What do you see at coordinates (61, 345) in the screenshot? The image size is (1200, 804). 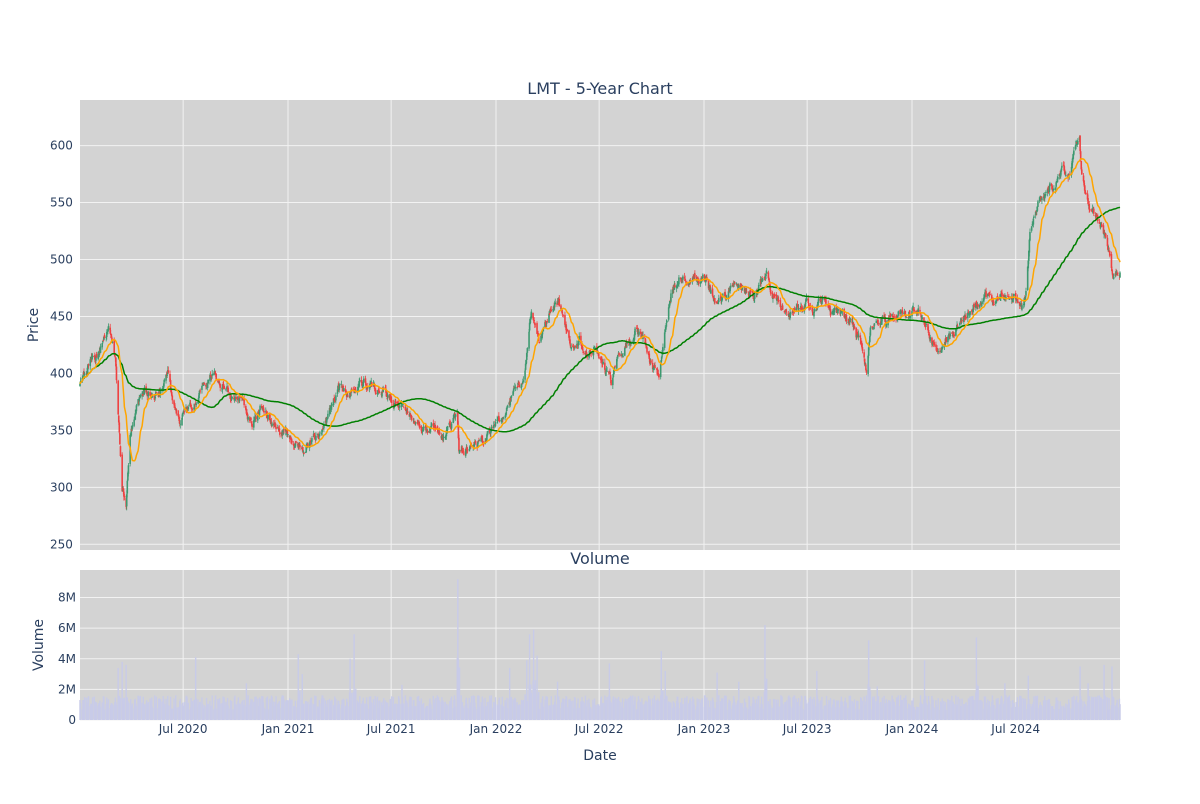 I see `price-y-tick-labels: 250 300 350 400 450 500 550 600` at bounding box center [61, 345].